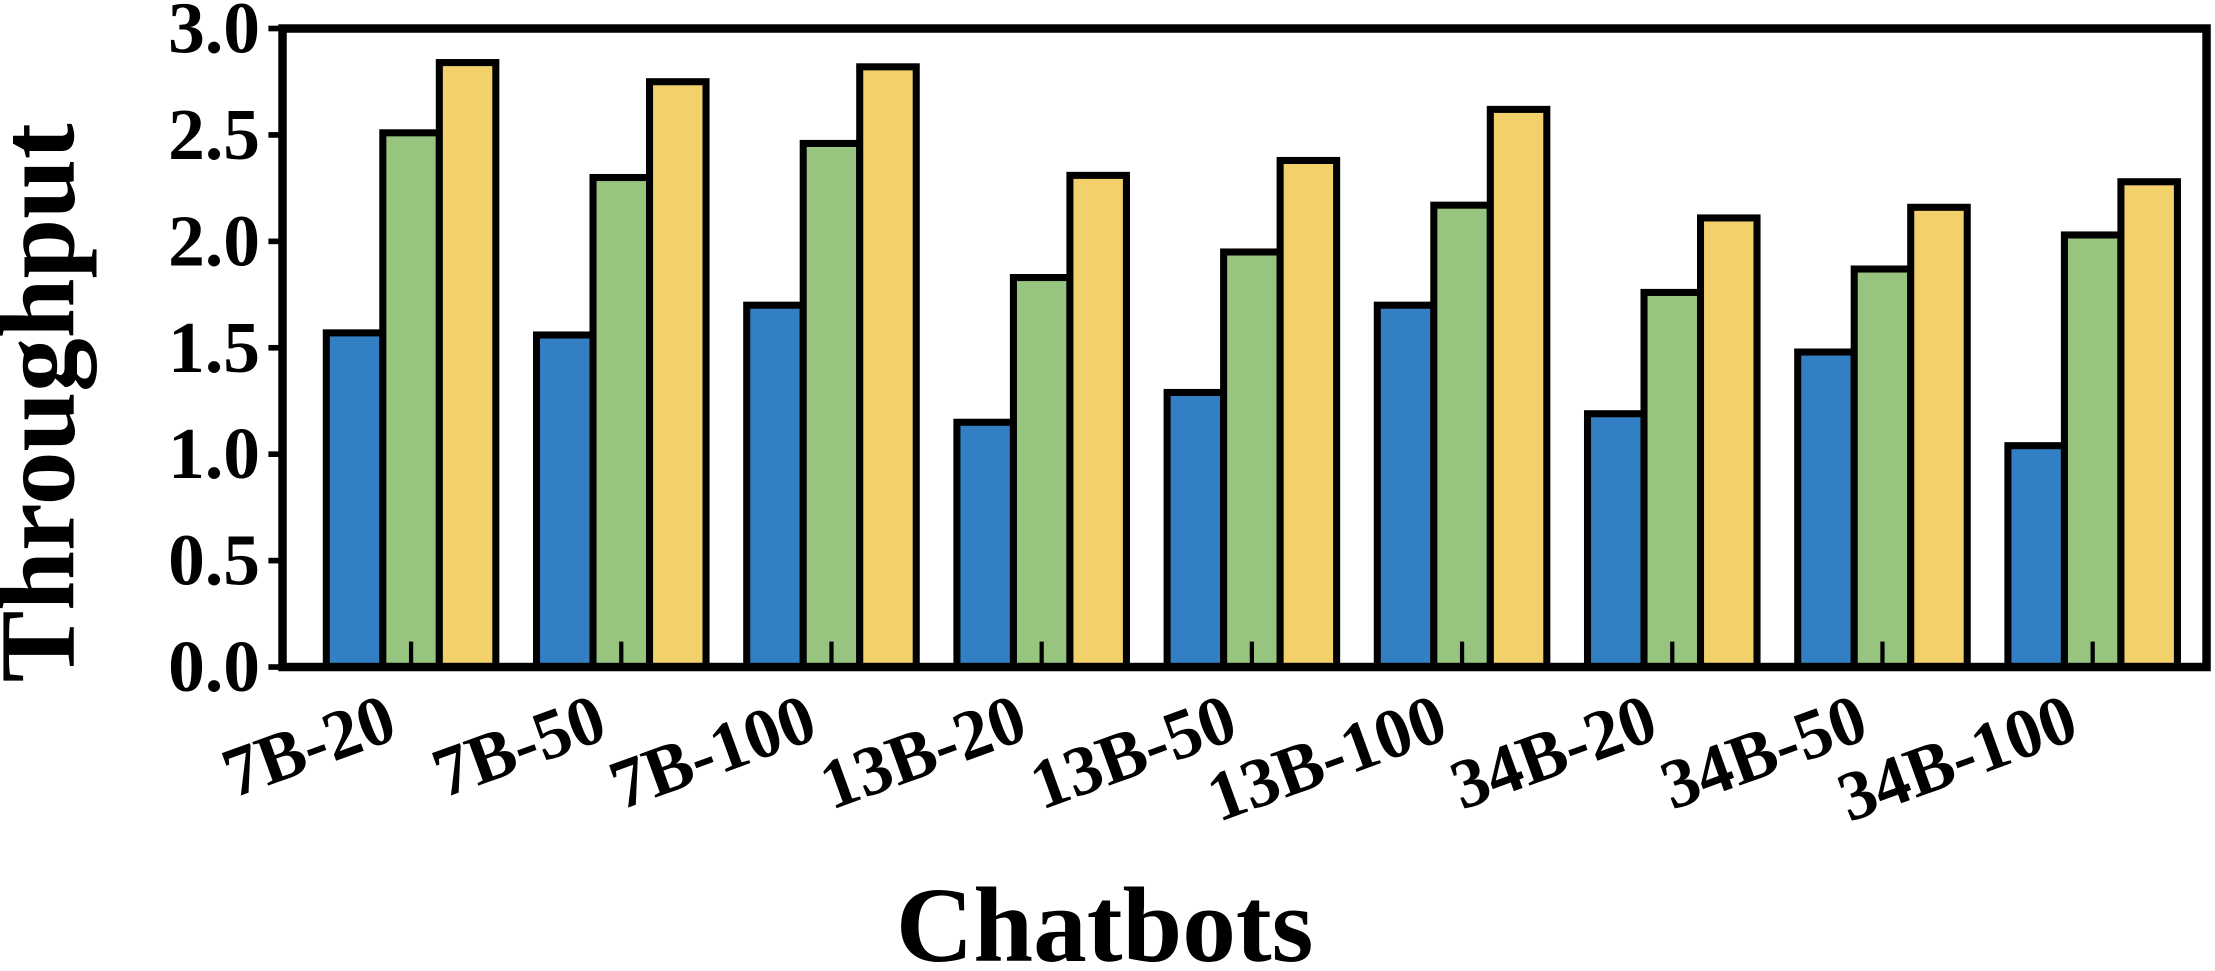 Image resolution: width=2215 pixels, height=971 pixels. I want to click on x-tick-label: 7B-50, so click(519, 746).